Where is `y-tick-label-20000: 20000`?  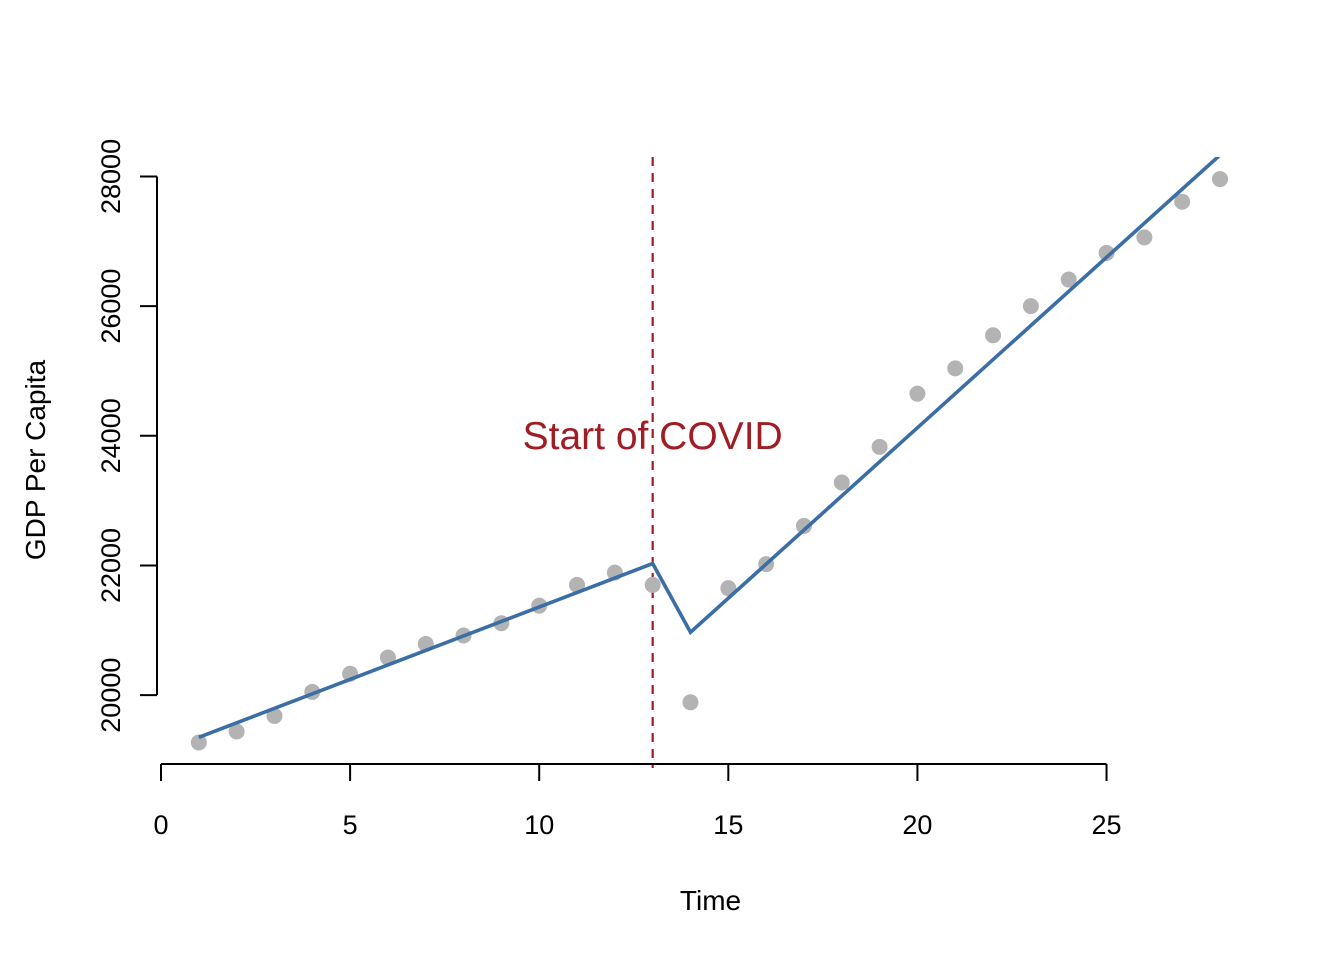
y-tick-label-20000: 20000 is located at coordinates (111, 695).